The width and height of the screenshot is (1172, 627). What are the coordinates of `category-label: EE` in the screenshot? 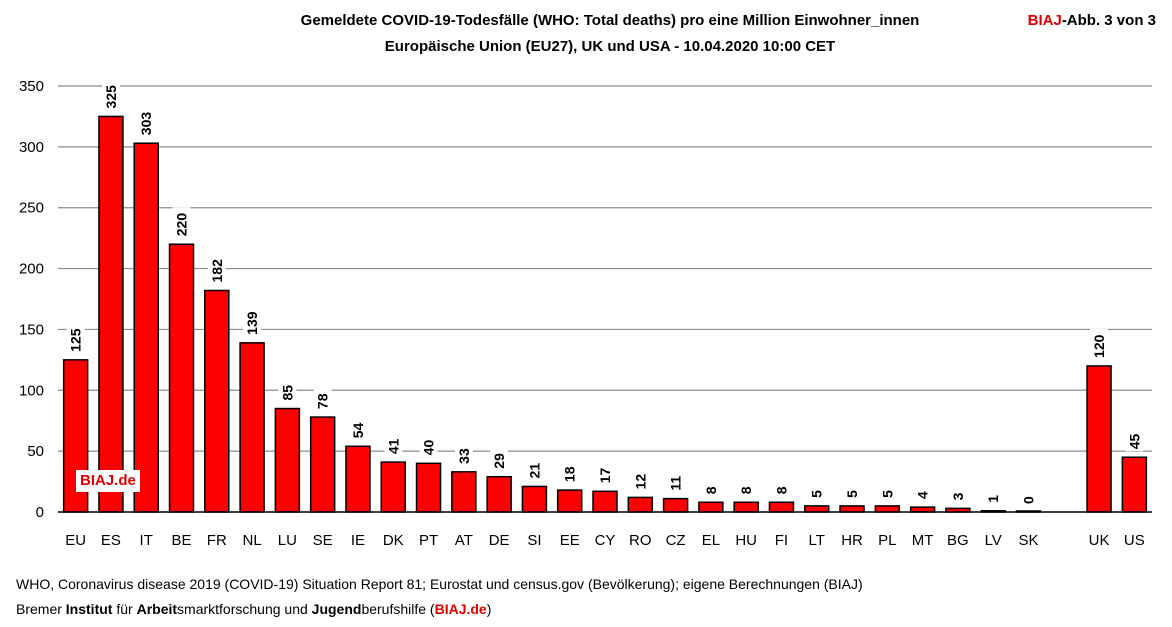 It's located at (570, 540).